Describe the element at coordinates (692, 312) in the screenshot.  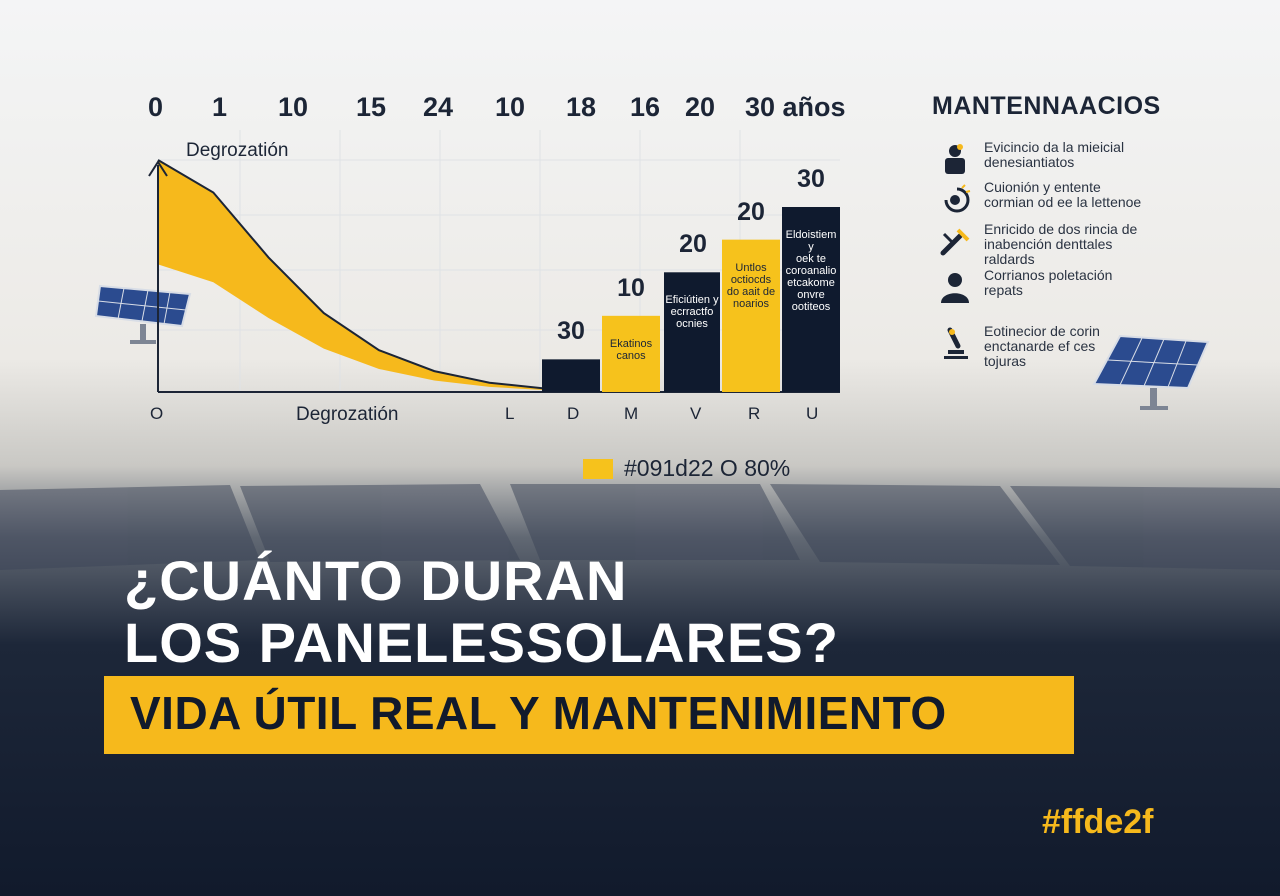
I see `bar-inner-text: Eficiútien y ecrractfo ocnies` at that location.